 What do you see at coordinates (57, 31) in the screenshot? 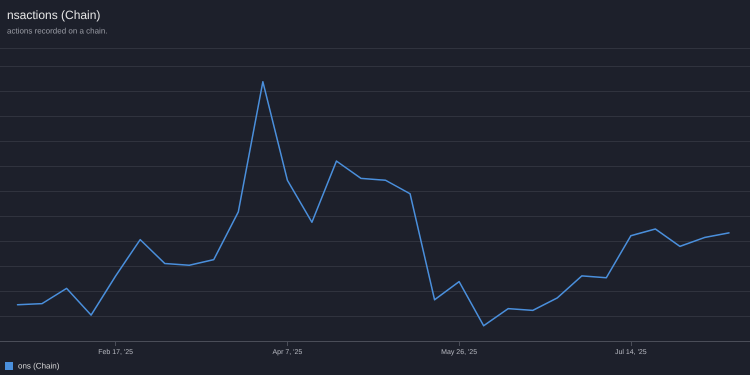
I see `chart-subtitle: actions recorded on a chain.` at bounding box center [57, 31].